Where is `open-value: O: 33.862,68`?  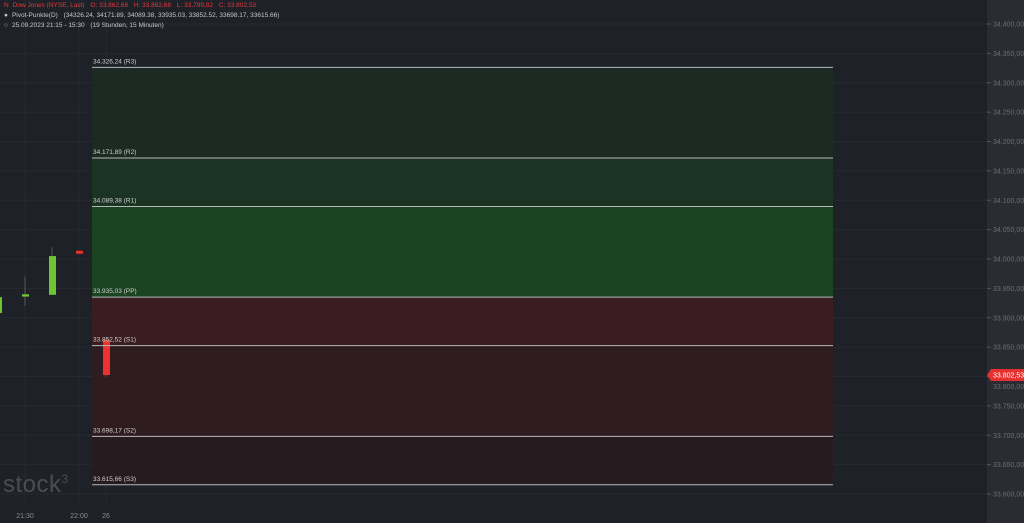 open-value: O: 33.862,68 is located at coordinates (109, 5).